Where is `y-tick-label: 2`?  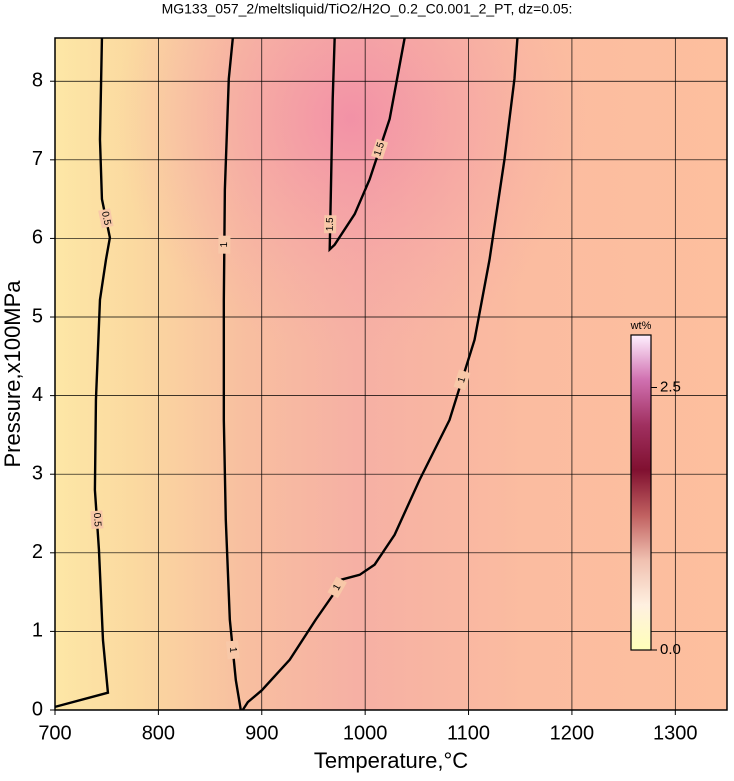
y-tick-label: 2 is located at coordinates (37, 552).